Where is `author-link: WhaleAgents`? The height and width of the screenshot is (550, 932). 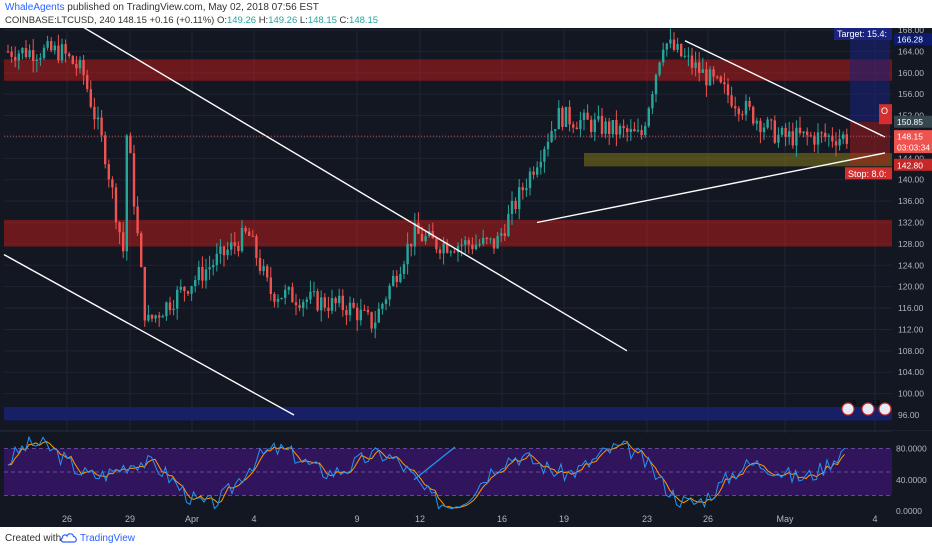
author-link: WhaleAgents is located at coordinates (35, 7).